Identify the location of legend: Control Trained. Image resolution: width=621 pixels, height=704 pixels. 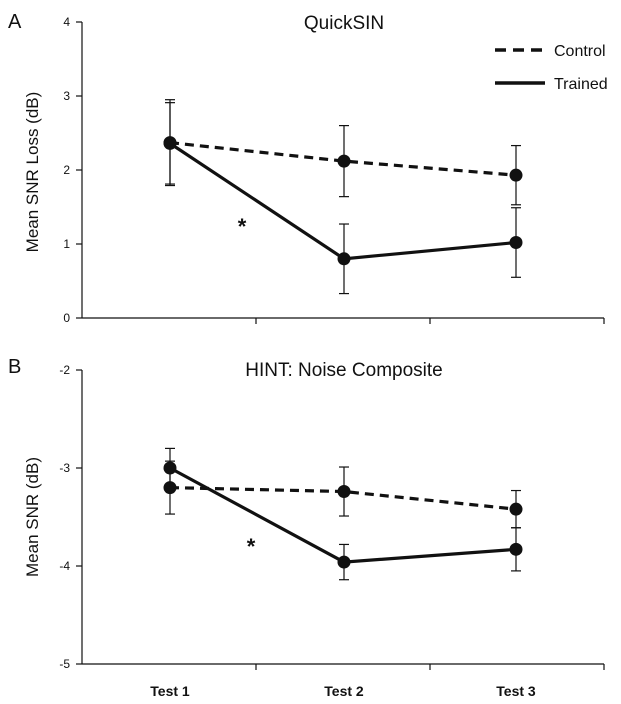
(551, 68).